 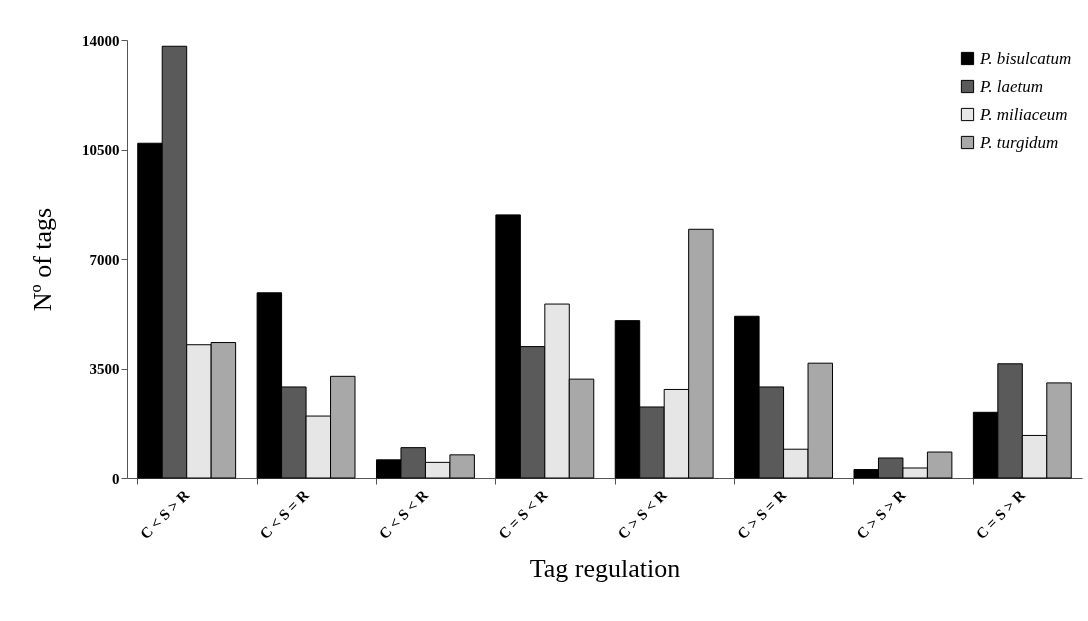 I want to click on legend-label: P. laetum, so click(x=1011, y=86).